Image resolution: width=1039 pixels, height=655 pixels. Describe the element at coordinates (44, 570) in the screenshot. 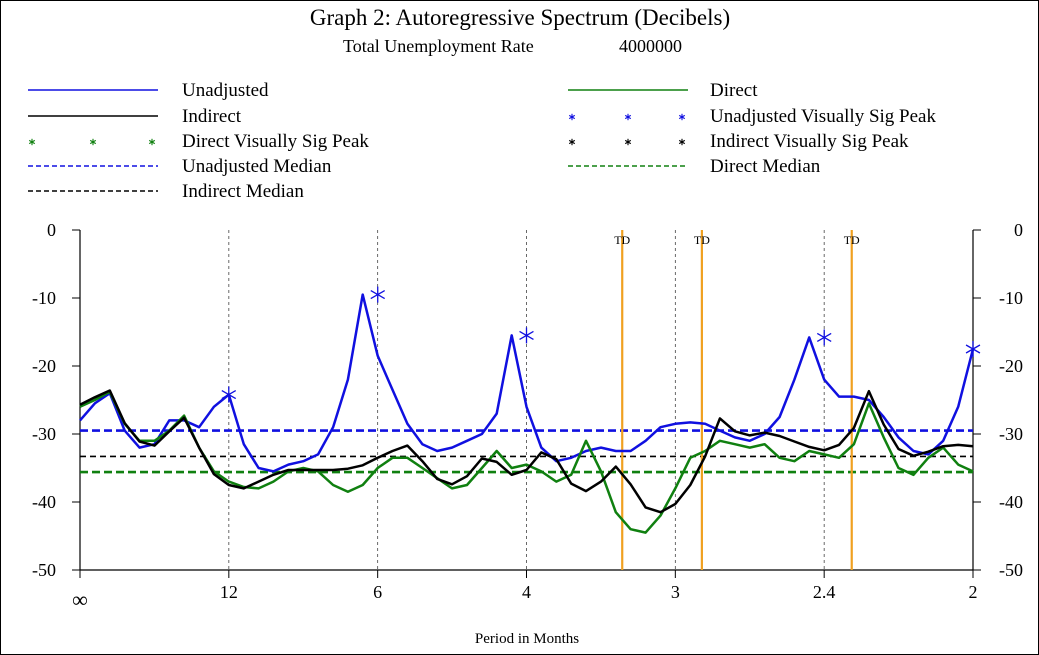

I see `y-tick-label-left: -50` at that location.